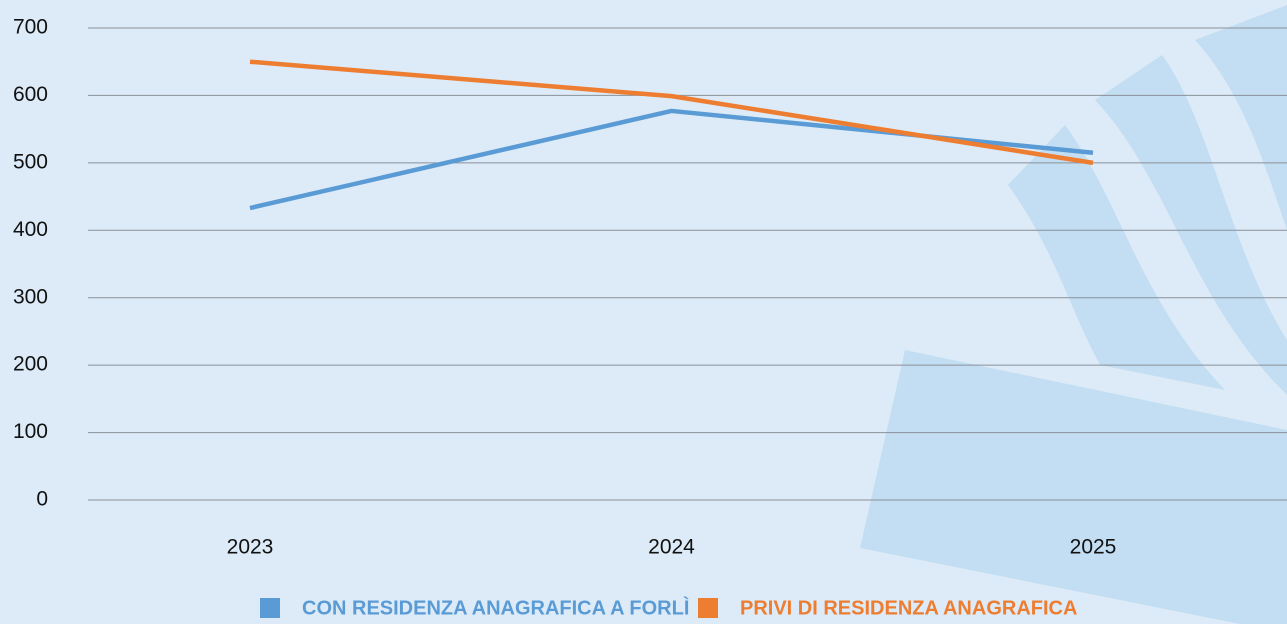 Image resolution: width=1287 pixels, height=624 pixels. I want to click on y-tick-label: 700, so click(30, 27).